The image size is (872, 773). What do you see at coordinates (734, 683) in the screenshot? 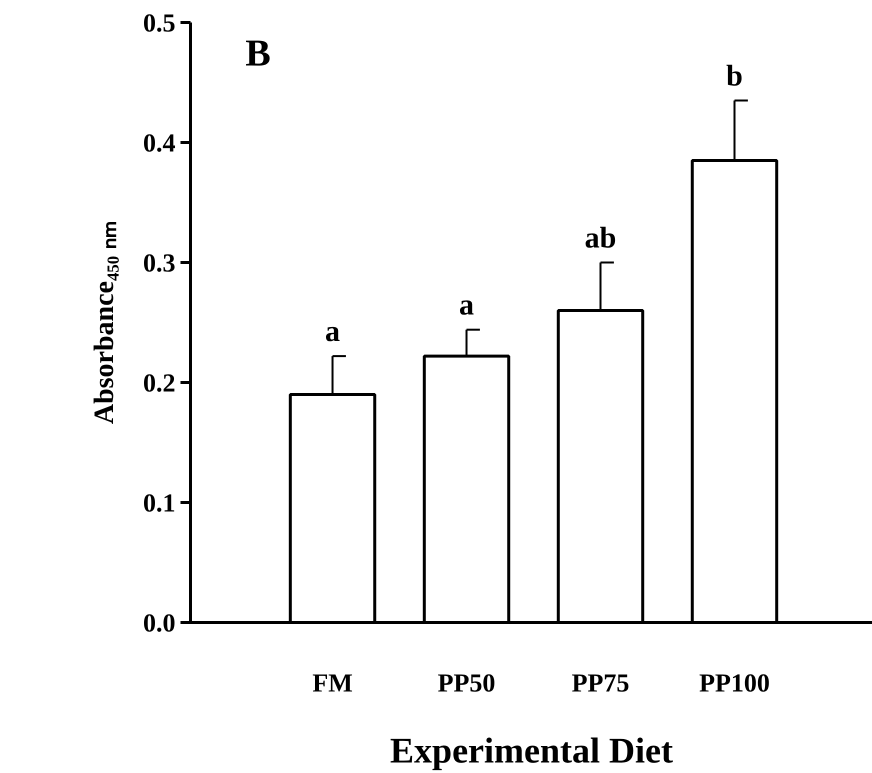
I see `x-tick-label: PP100` at bounding box center [734, 683].